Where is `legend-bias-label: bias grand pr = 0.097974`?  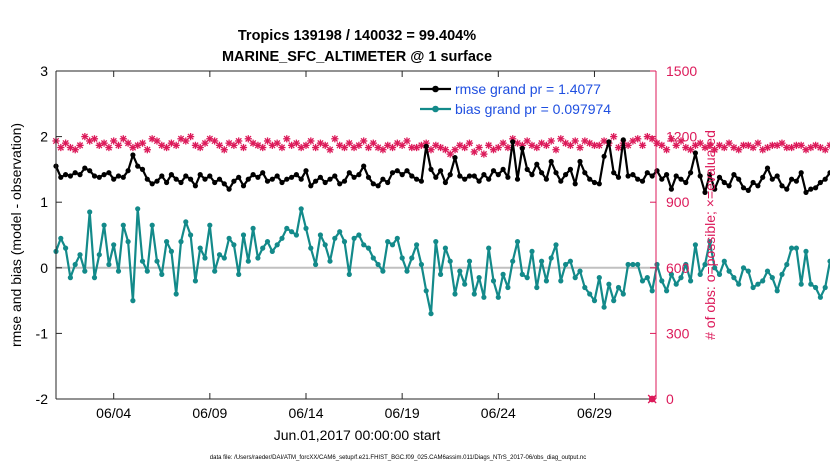
legend-bias-label: bias grand pr = 0.097974 is located at coordinates (533, 109).